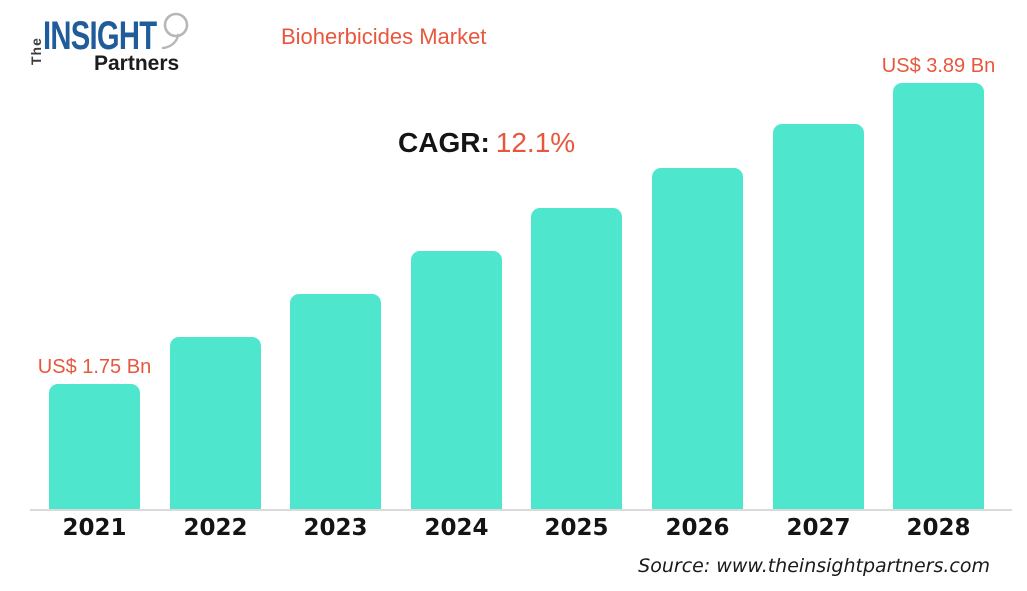 This screenshot has width=1027, height=591. I want to click on insight-partners-logo: The INSIGHT Partners, so click(113, 44).